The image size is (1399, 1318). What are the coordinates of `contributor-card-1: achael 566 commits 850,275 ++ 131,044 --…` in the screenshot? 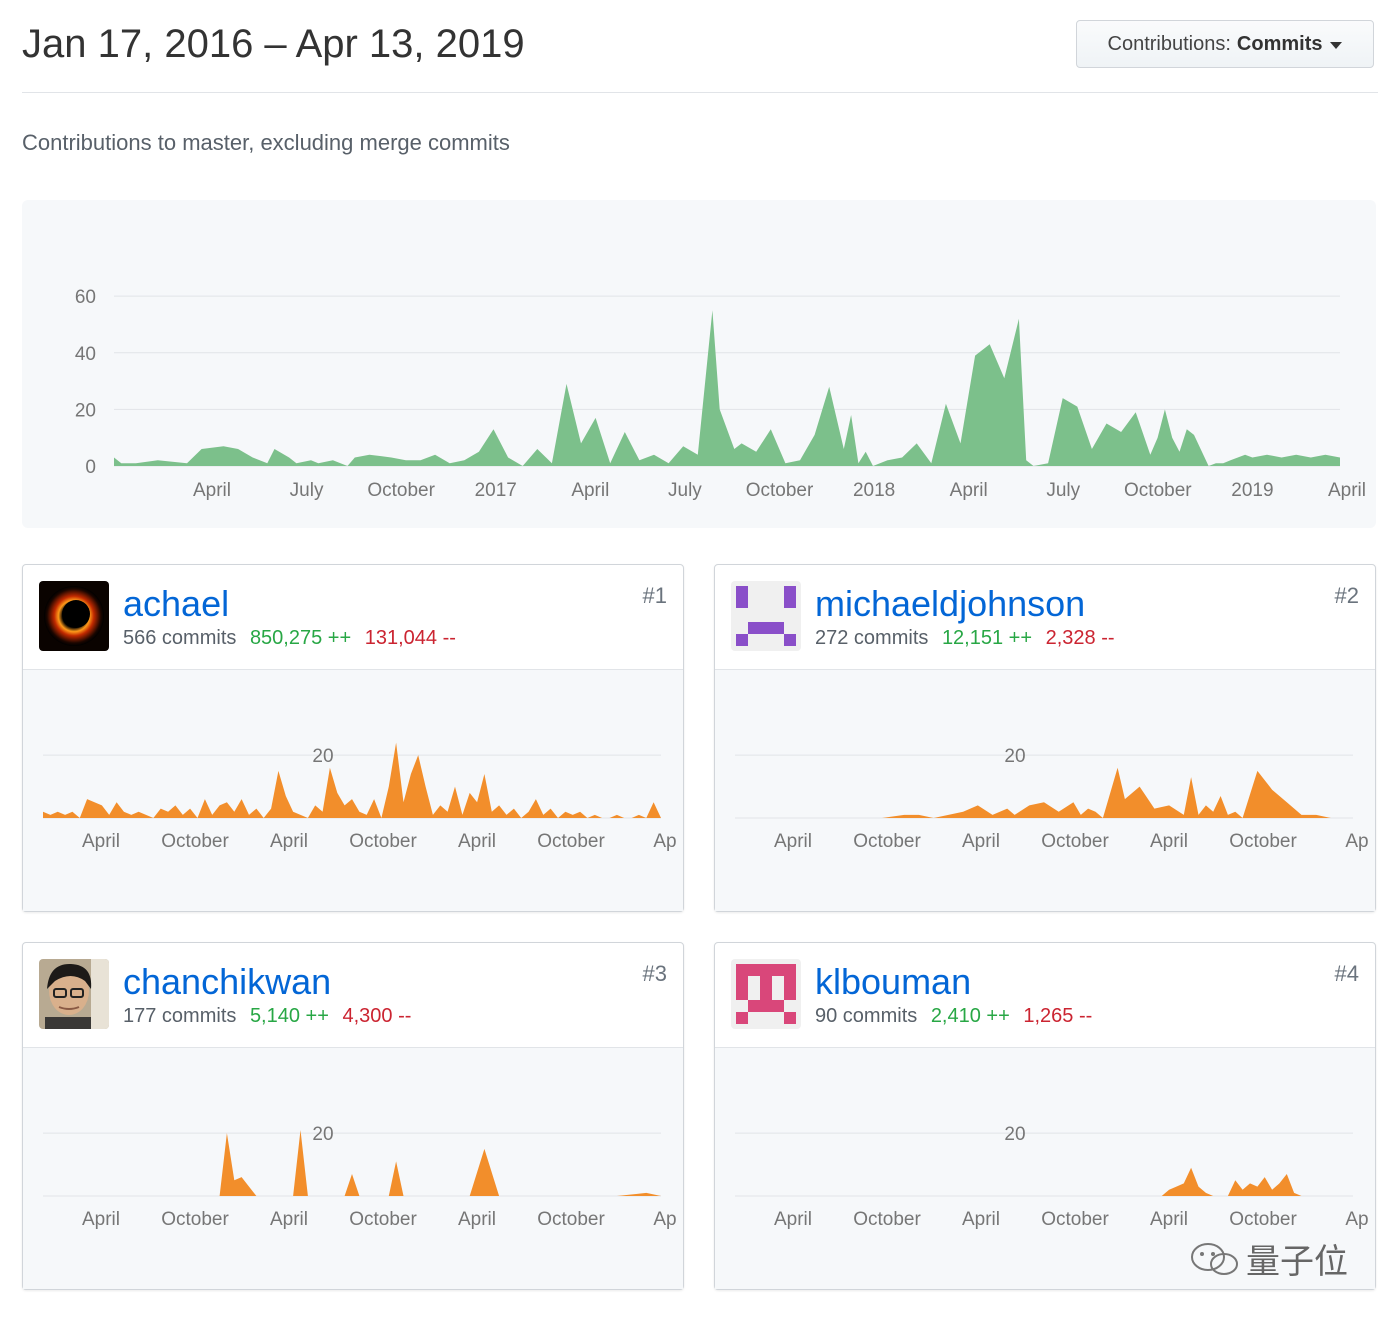 It's located at (353, 738).